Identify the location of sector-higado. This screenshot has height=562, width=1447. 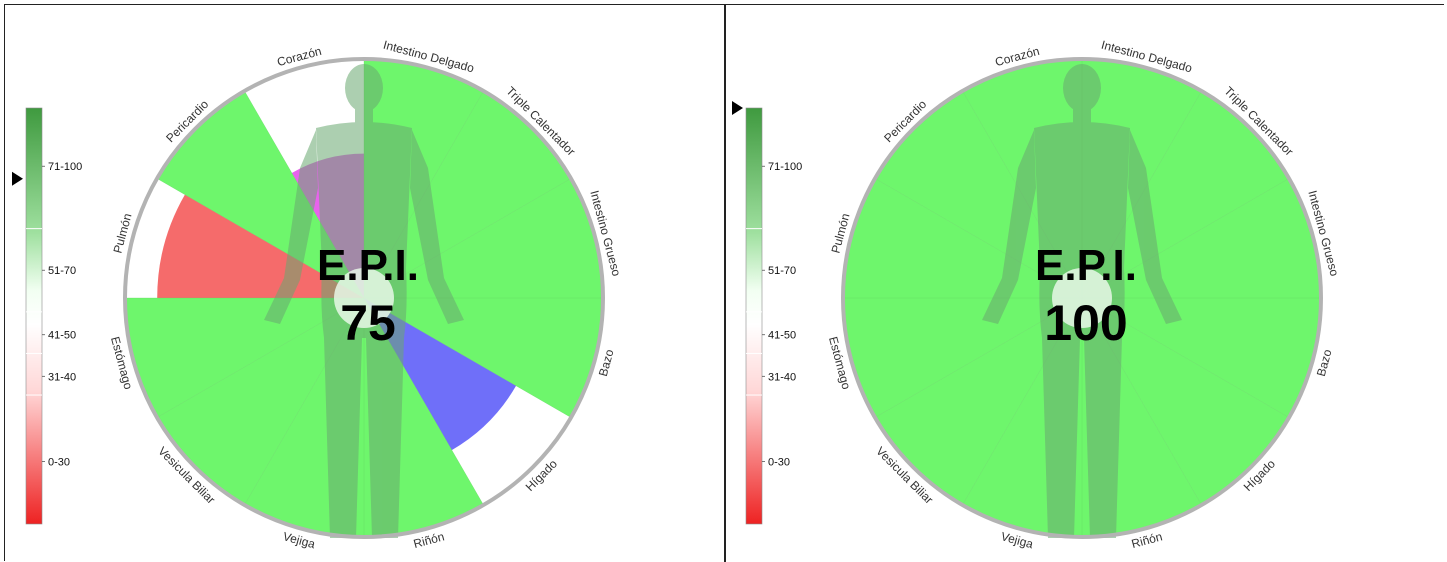
(1185, 401).